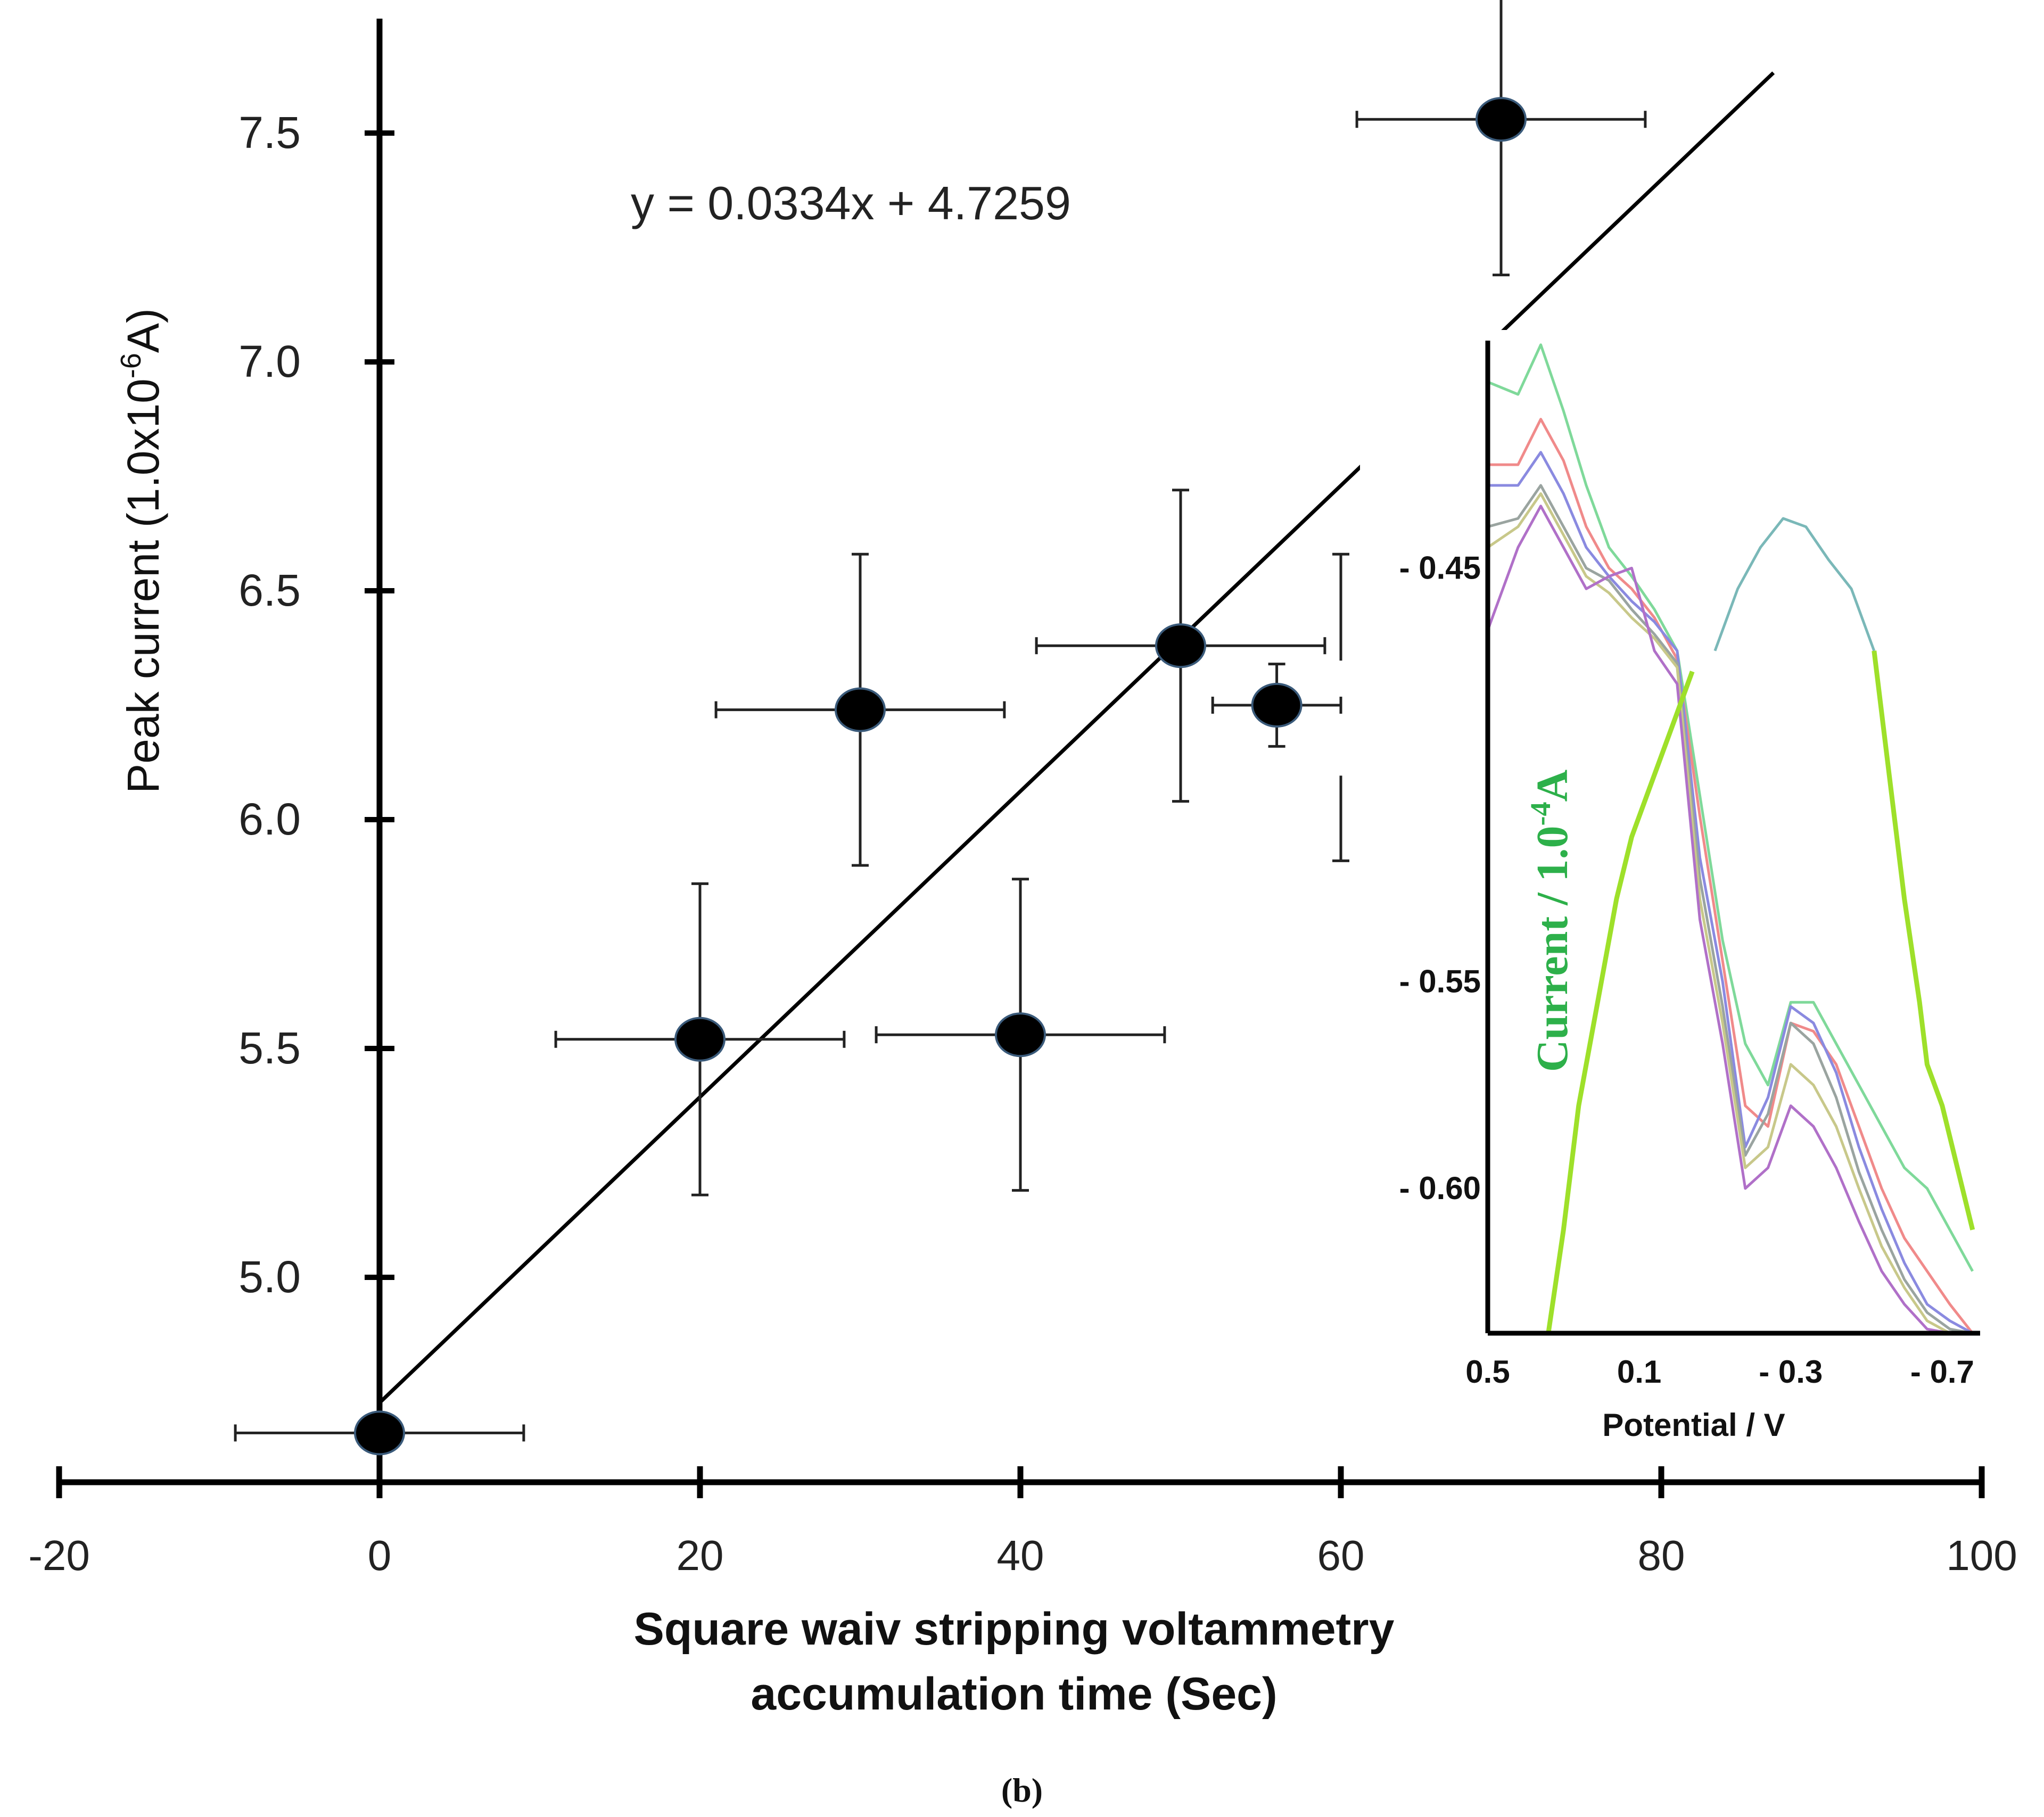  I want to click on inset-y-axis-label-unit: A, so click(1552, 785).